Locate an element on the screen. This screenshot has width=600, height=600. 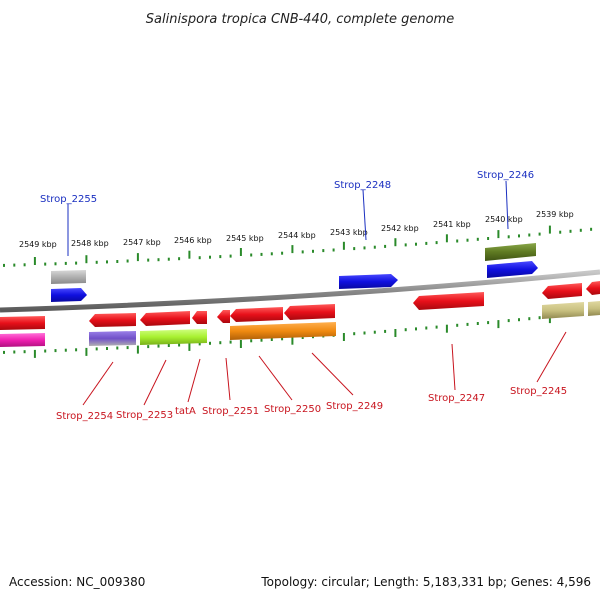
kbp-label: 2545 kbp is located at coordinates (245, 238).